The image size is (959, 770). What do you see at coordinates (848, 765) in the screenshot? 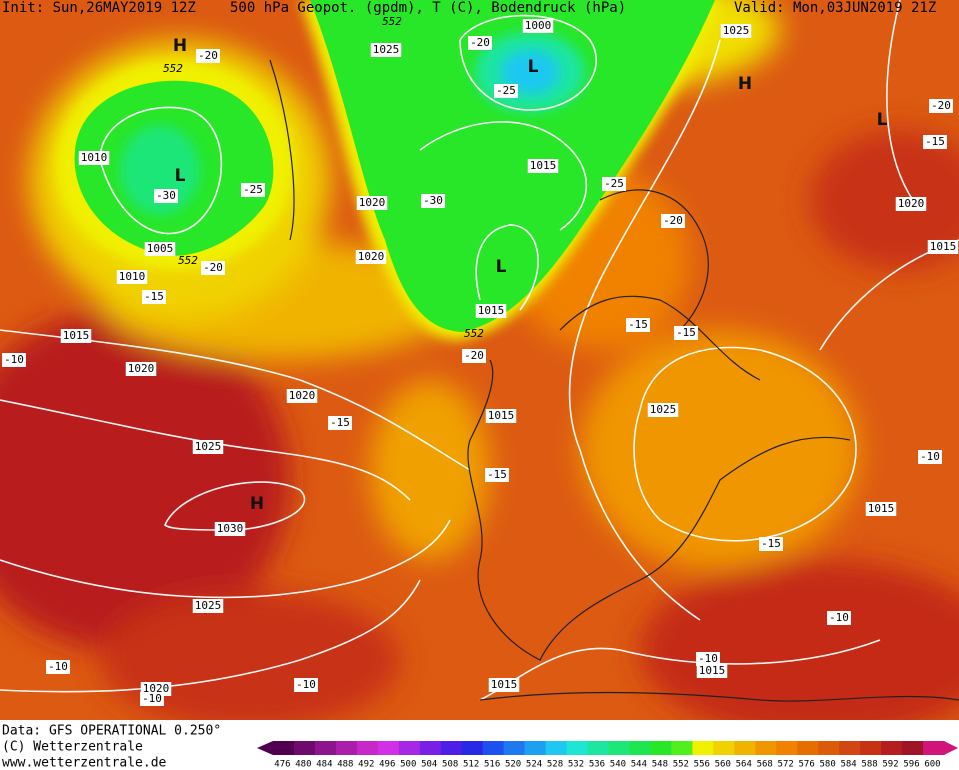
I see `colorbar-label: 584` at bounding box center [848, 765].